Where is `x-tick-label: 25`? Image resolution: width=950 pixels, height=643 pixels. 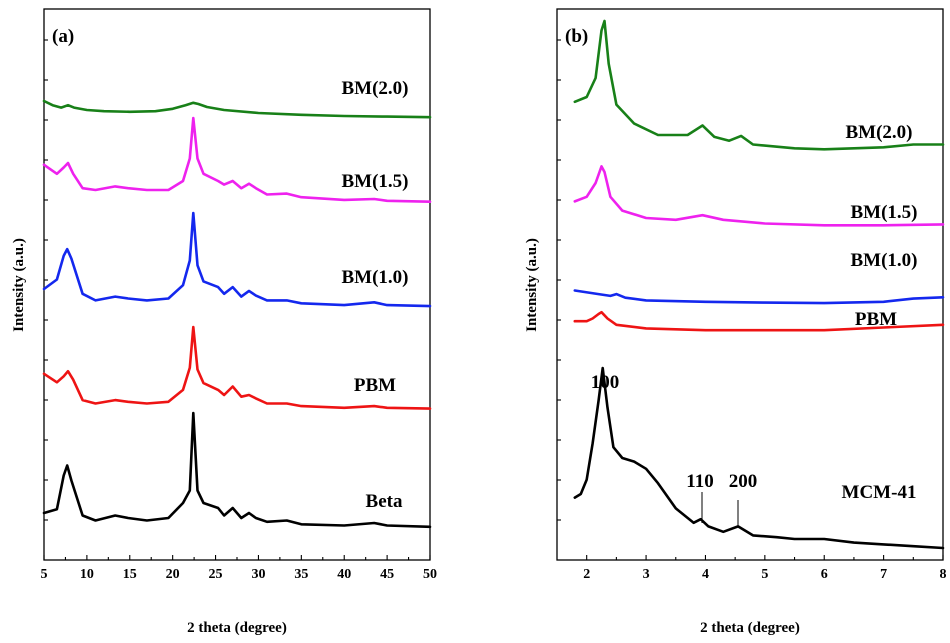
x-tick-label: 25 is located at coordinates (216, 574).